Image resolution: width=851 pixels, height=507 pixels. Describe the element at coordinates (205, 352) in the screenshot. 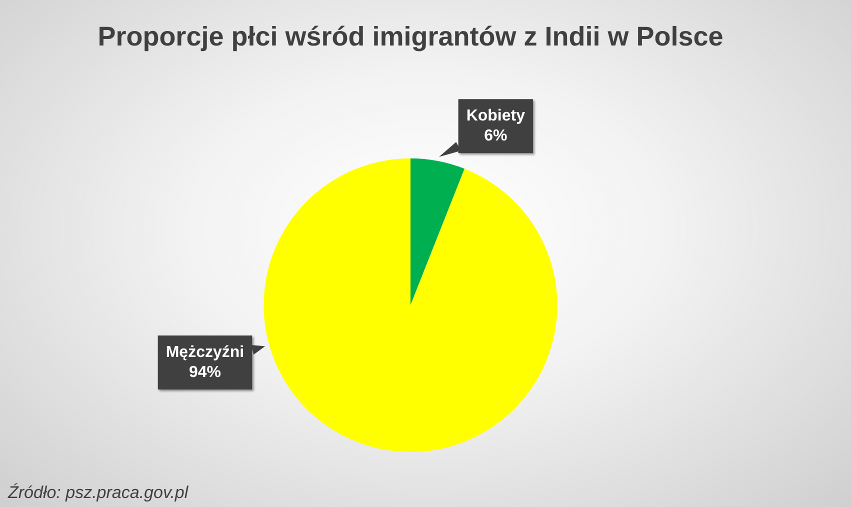

I see `slice-label: Mężczyźni` at that location.